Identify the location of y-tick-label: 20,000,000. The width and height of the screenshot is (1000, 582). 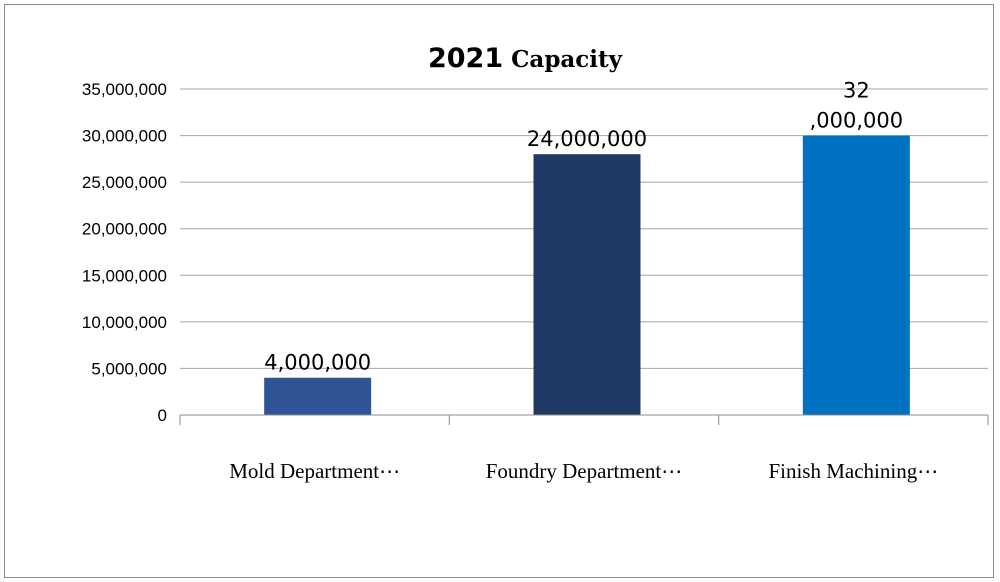
(124, 229).